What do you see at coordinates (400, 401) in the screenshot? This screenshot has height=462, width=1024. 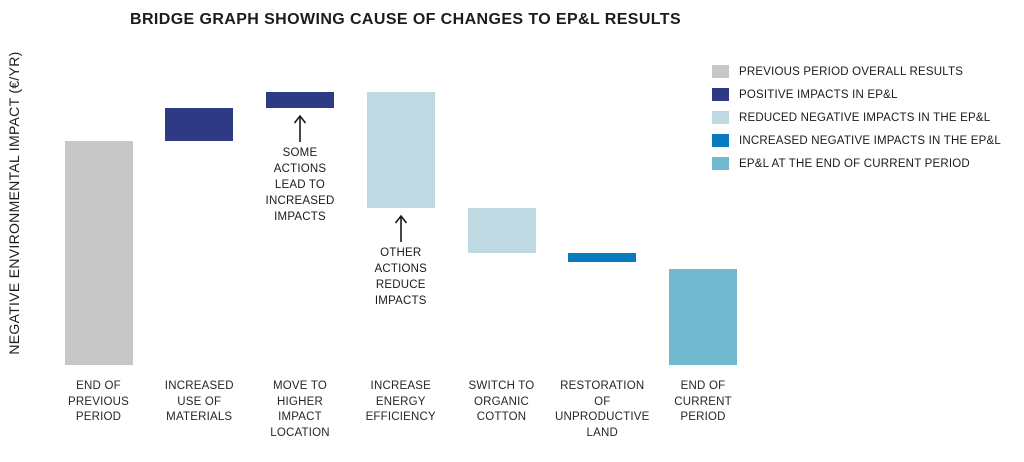 I see `x-axis-label-4: INCREASE ENERGY EFFICIENCY` at bounding box center [400, 401].